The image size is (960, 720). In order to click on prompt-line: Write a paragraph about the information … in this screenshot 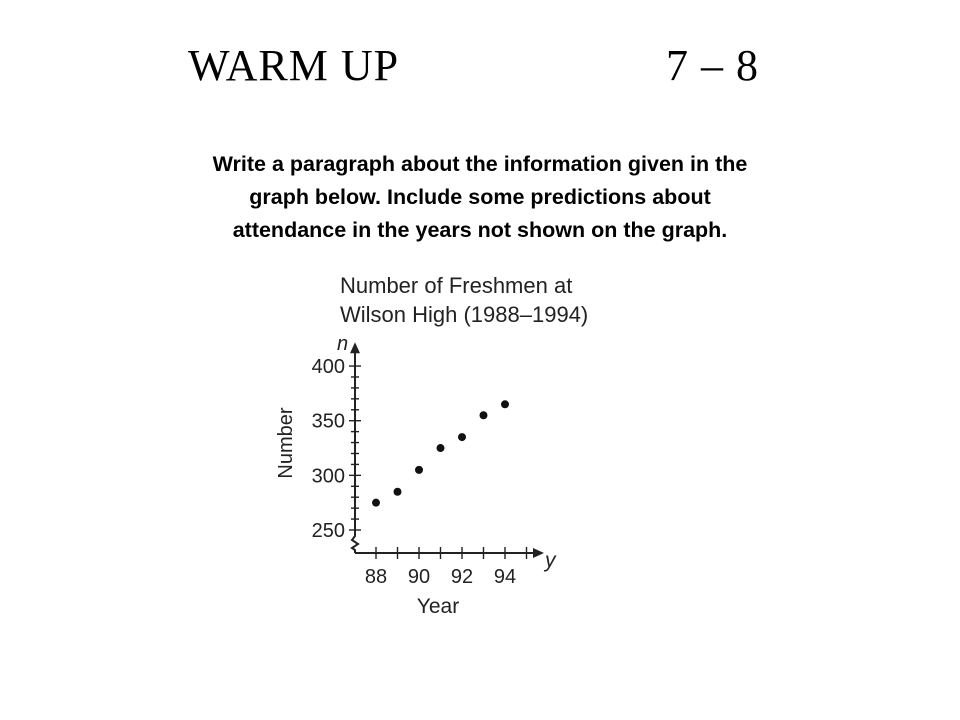, I will do `click(480, 164)`.